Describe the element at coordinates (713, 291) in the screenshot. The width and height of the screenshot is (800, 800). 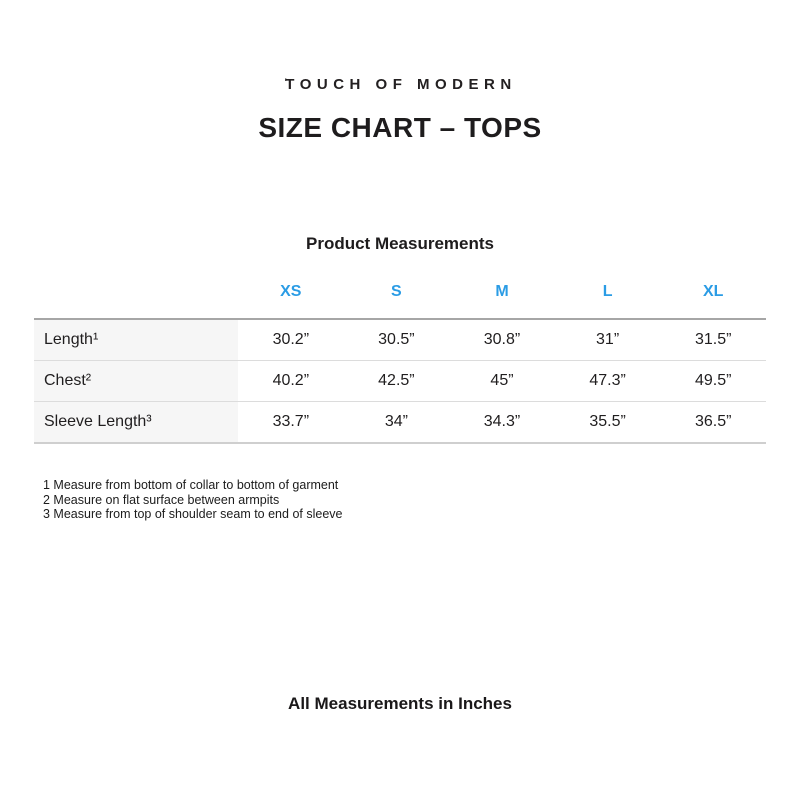
I see `size-header-xl: XL` at that location.